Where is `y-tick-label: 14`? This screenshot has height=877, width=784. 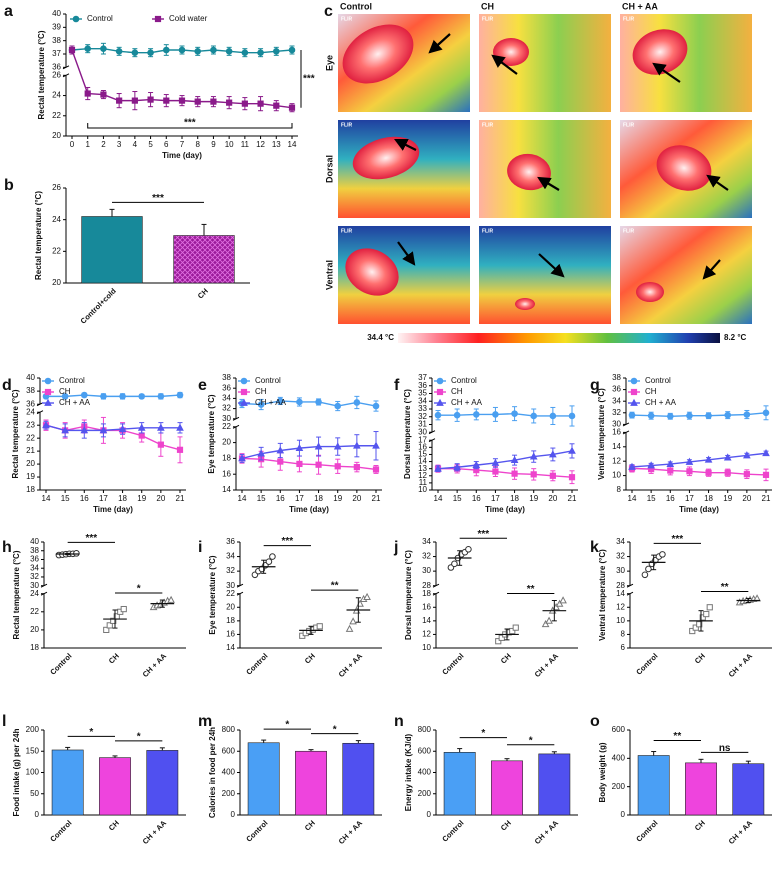
y-tick-label: 14 is located at coordinates (616, 446).